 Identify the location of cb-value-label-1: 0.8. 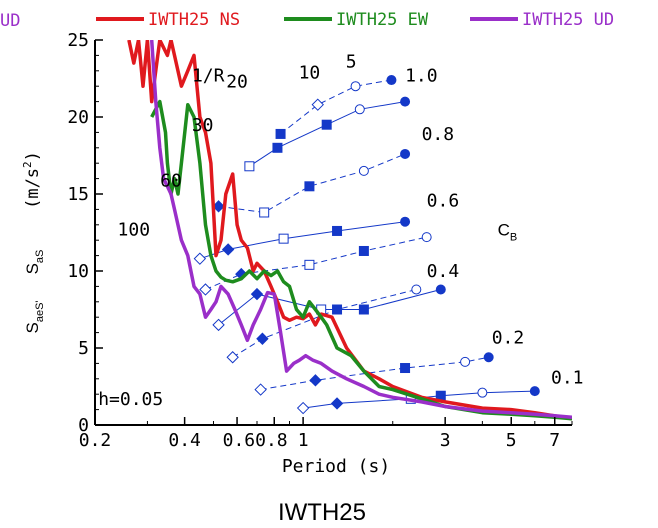
(438, 134).